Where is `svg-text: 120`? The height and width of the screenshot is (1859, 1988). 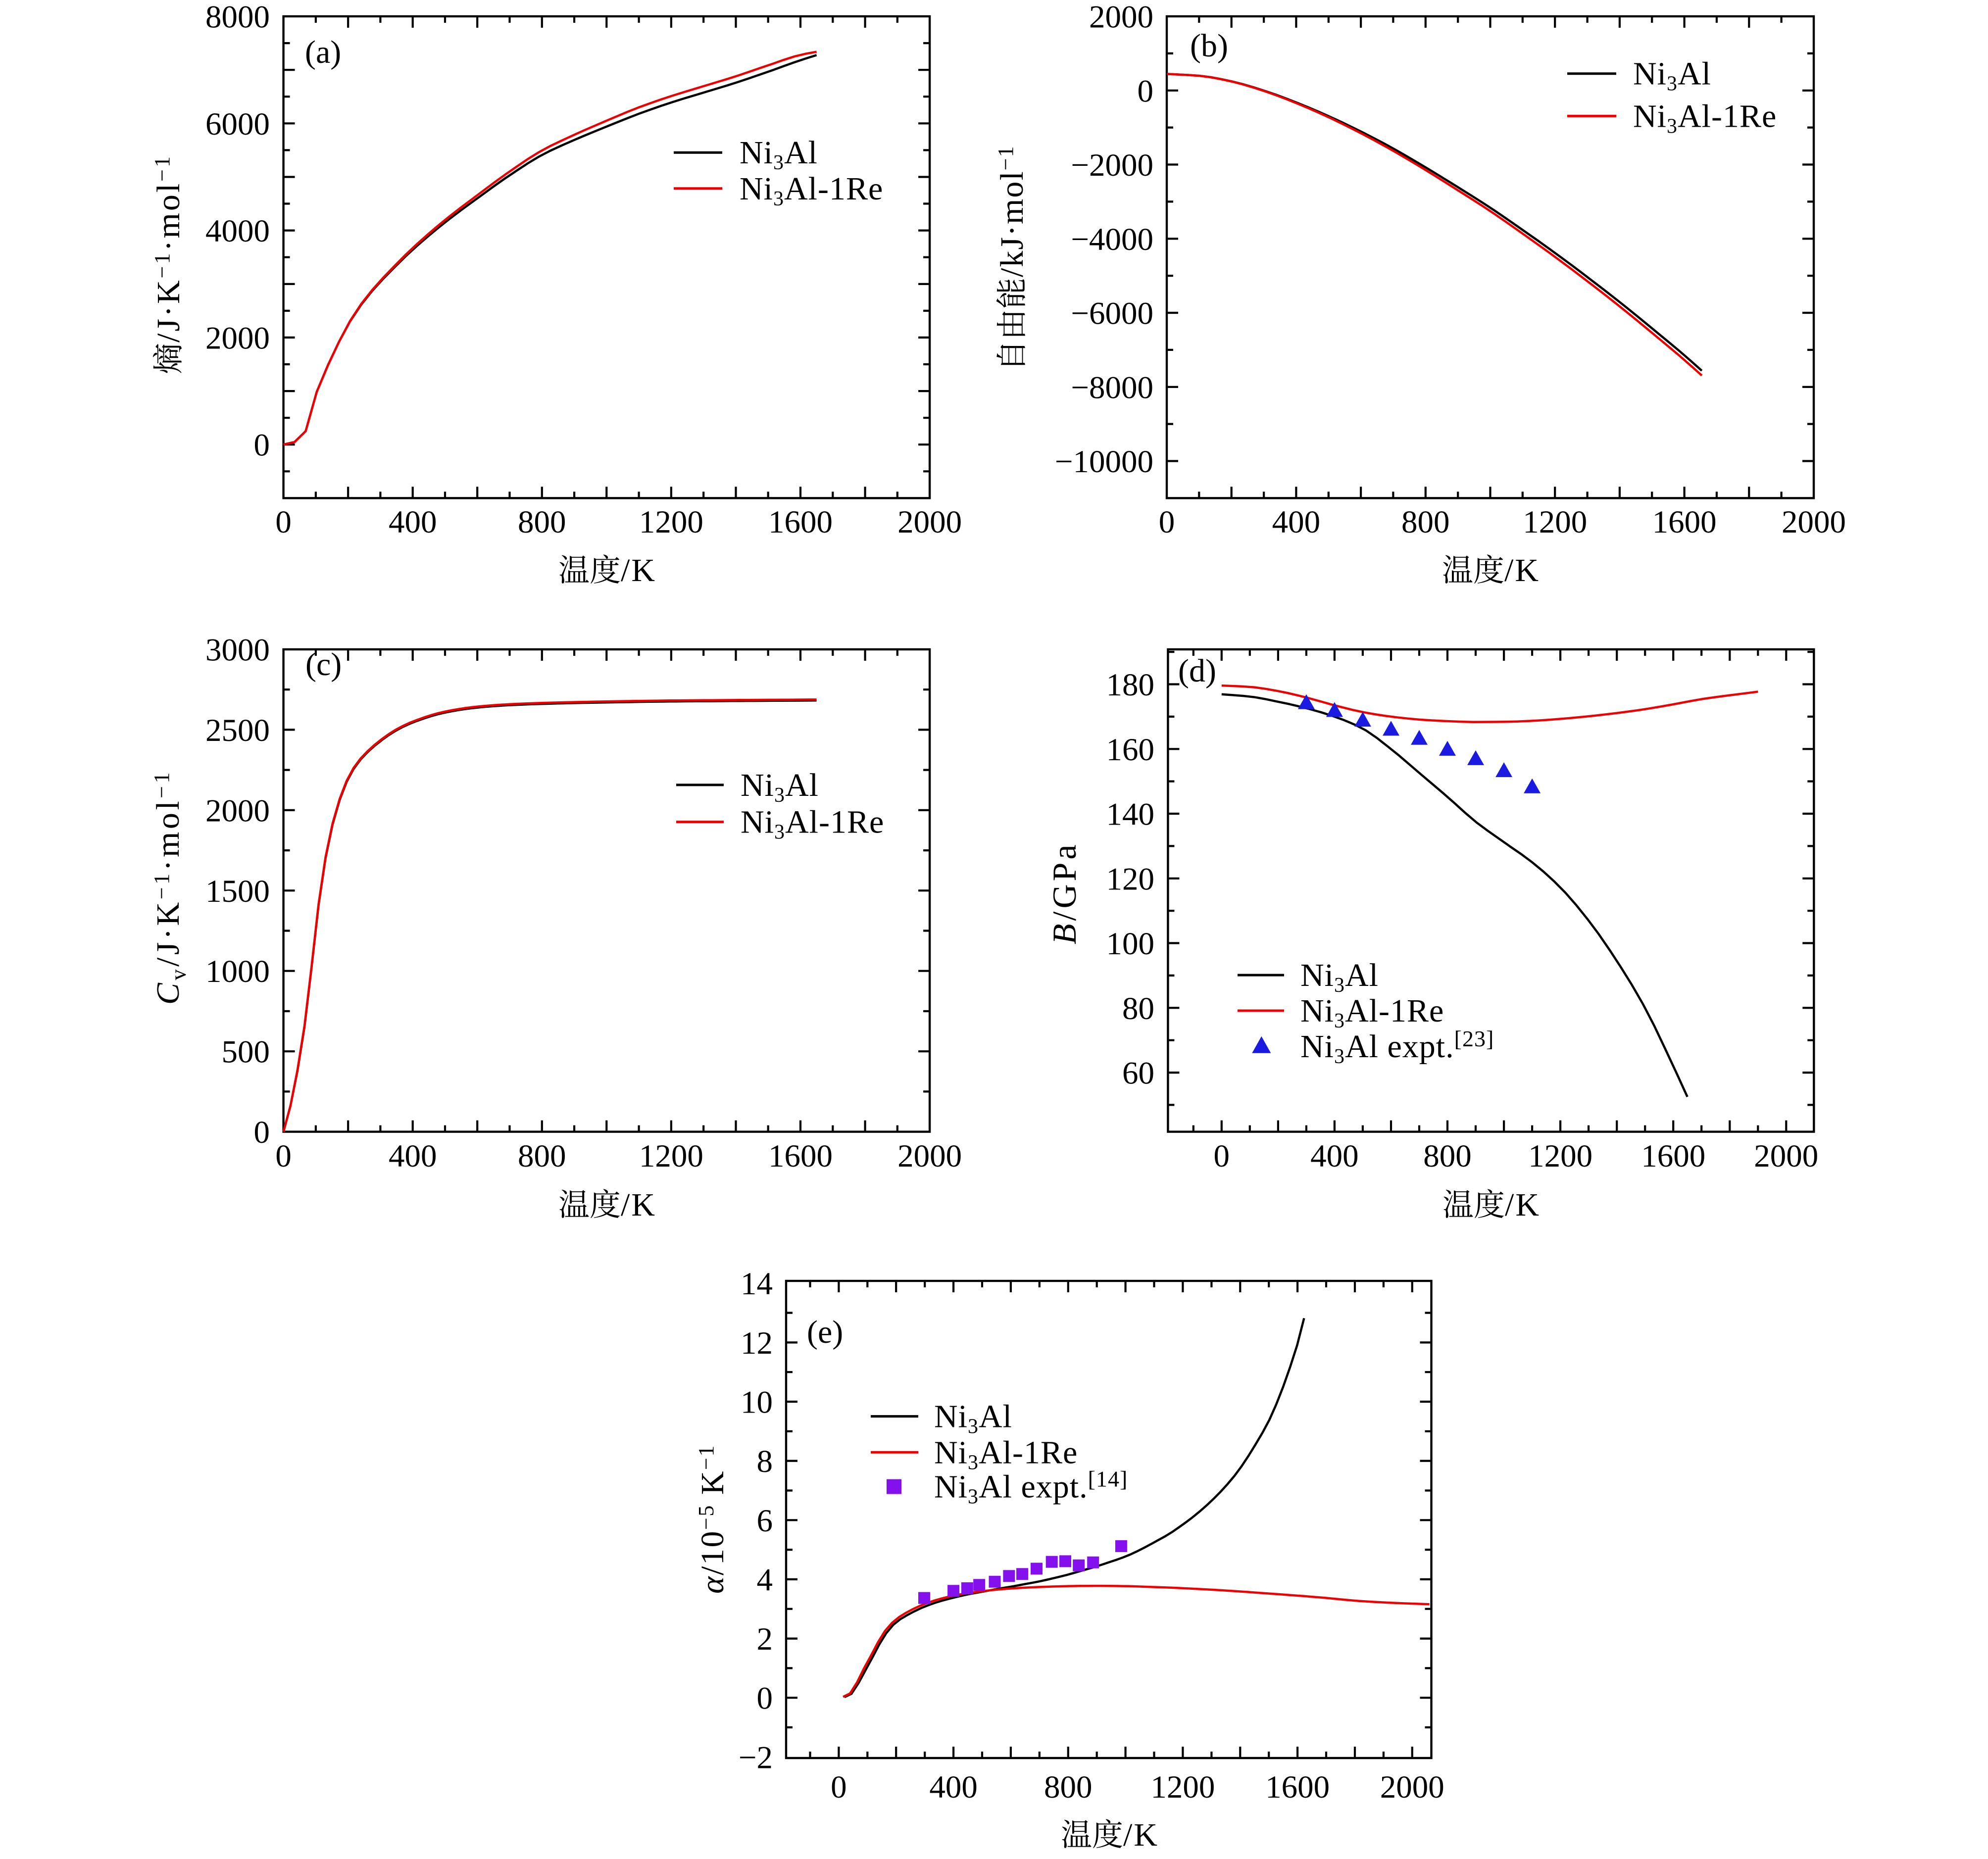
svg-text: 120 is located at coordinates (1130, 879).